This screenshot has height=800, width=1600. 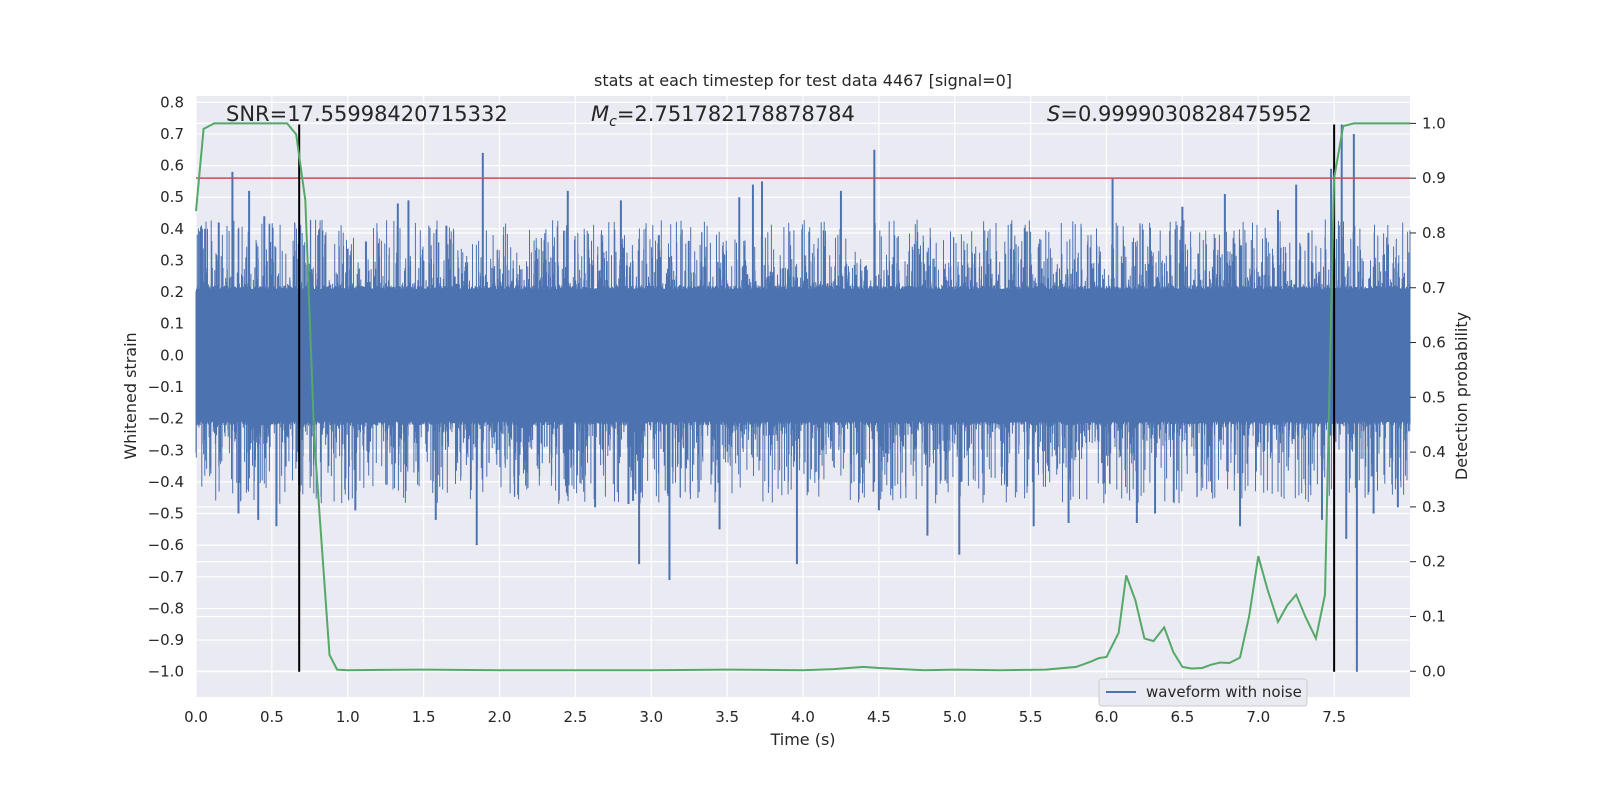 I want to click on y-left-tick-label: −0.4, so click(x=166, y=482).